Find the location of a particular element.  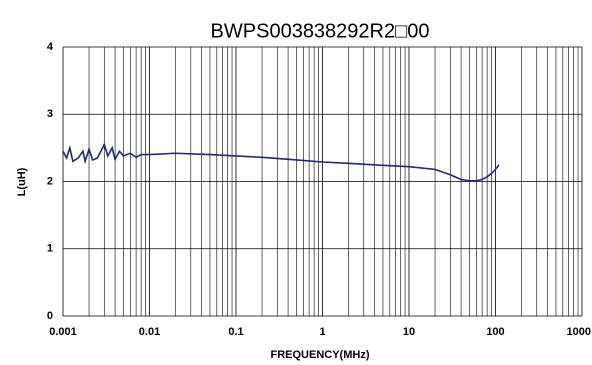

x-tick-label: 10 is located at coordinates (409, 332).